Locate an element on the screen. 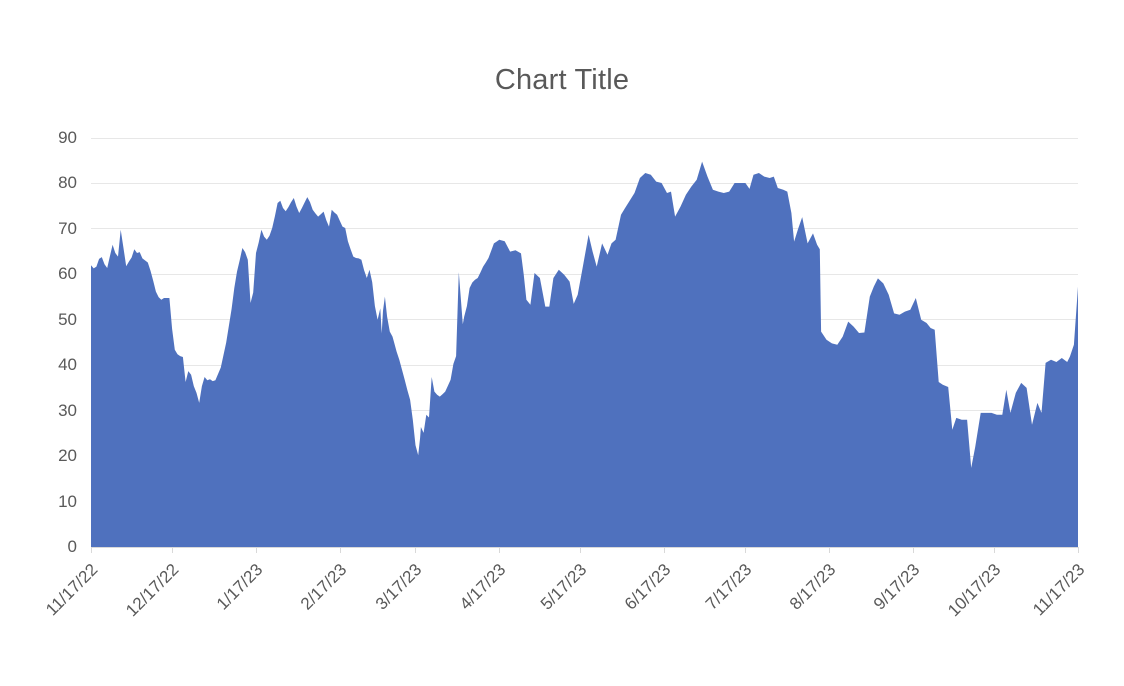 Image resolution: width=1124 pixels, height=686 pixels. y-axis-label: 70 is located at coordinates (67, 228).